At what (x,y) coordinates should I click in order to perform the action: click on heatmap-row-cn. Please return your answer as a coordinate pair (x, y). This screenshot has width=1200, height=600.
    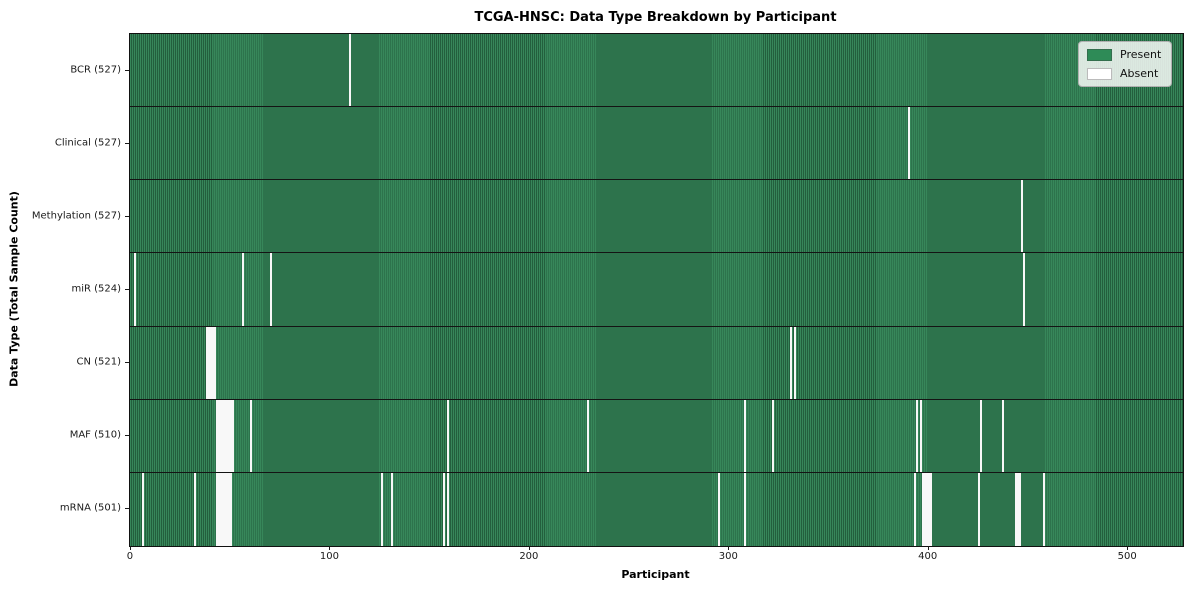
    Looking at the image, I should click on (656, 363).